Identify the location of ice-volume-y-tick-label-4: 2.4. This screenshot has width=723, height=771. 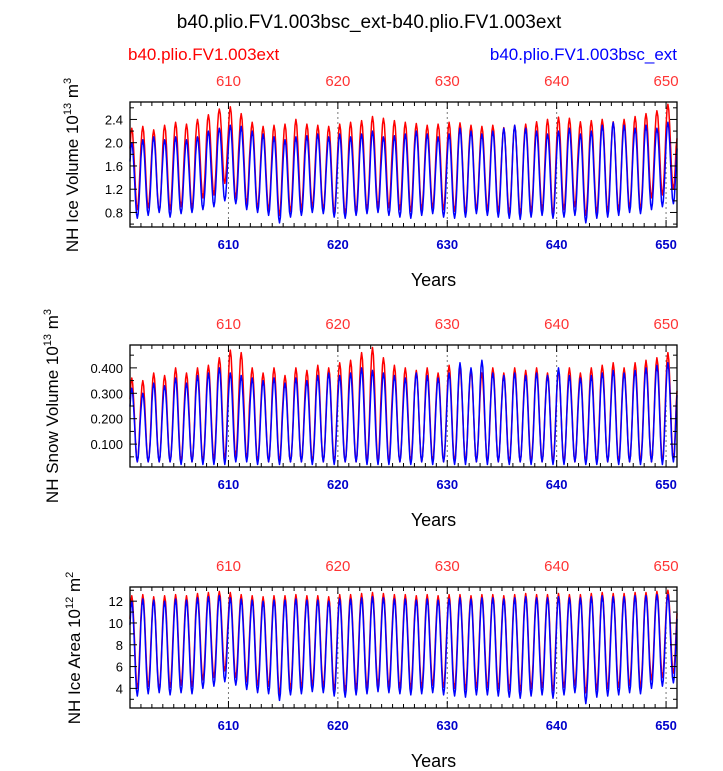
(114, 119).